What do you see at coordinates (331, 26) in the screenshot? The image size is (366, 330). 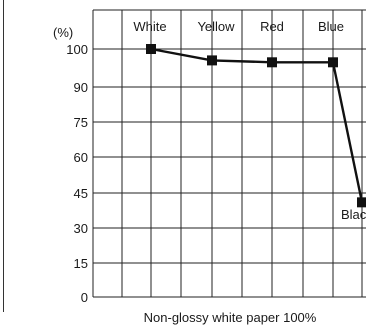 I see `category-label: Blue` at bounding box center [331, 26].